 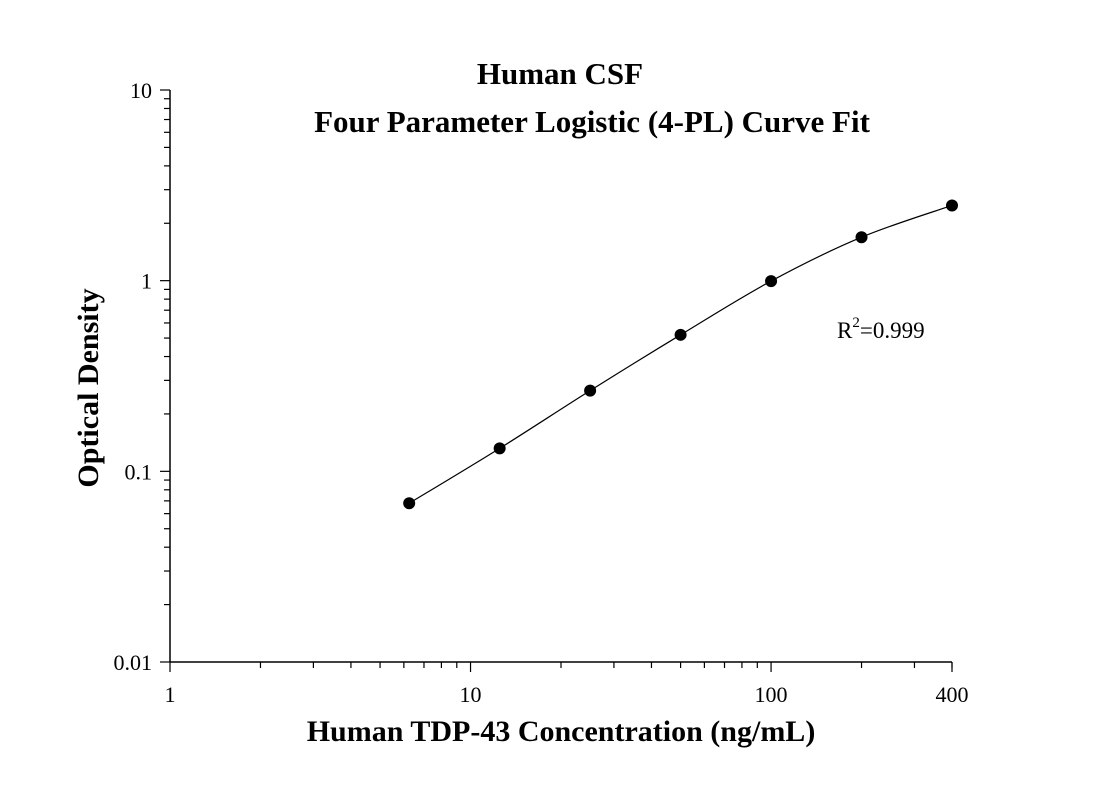 What do you see at coordinates (560, 73) in the screenshot?
I see `chart-title: Human CSF` at bounding box center [560, 73].